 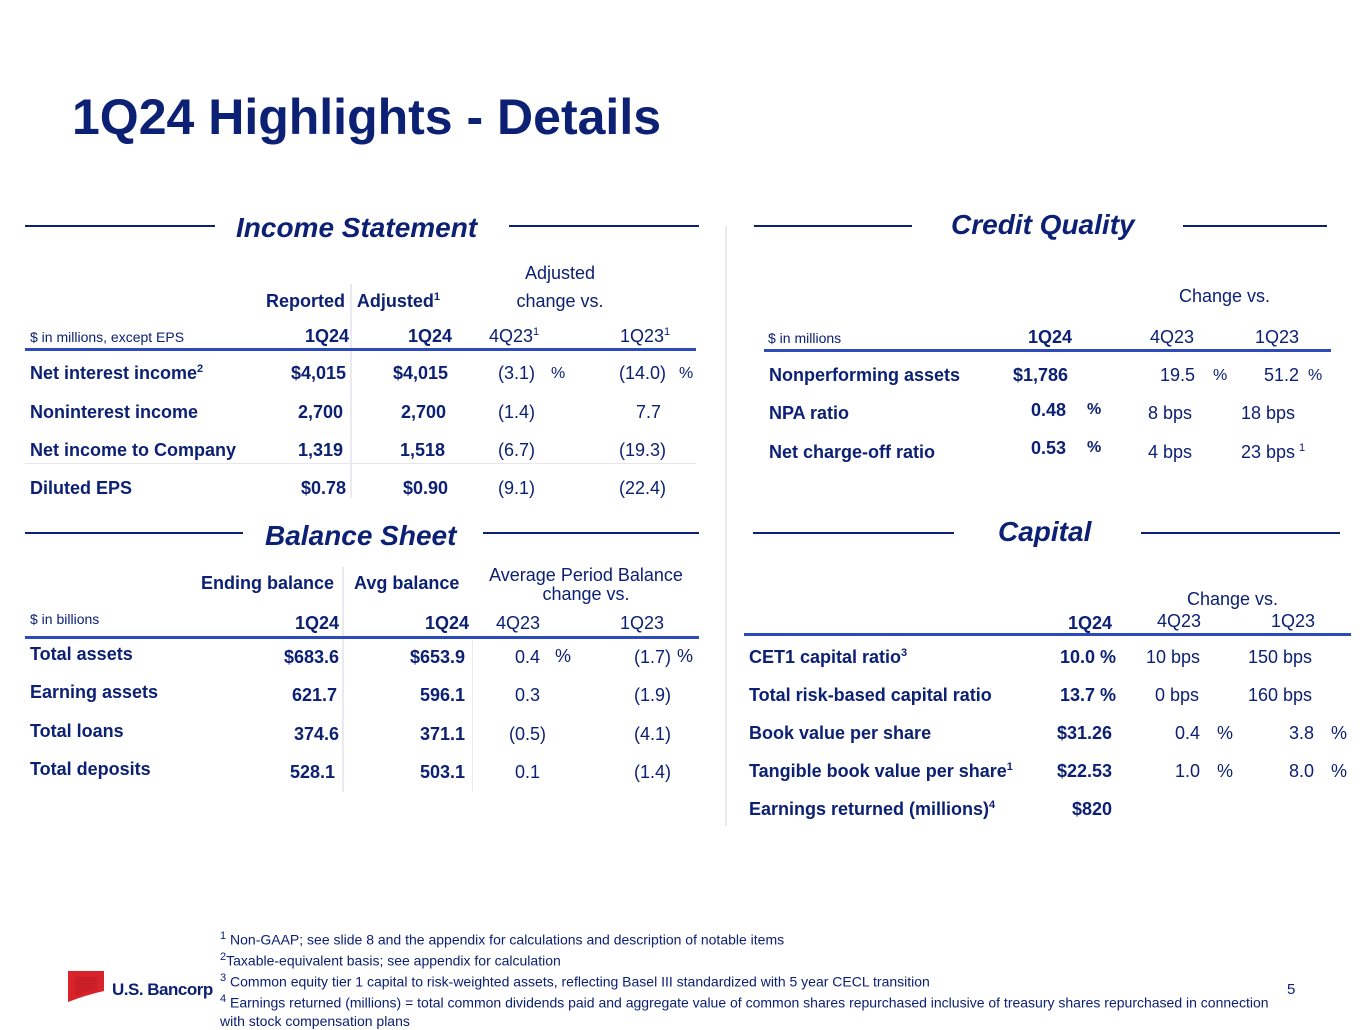 I want to click on col-header-adjusted: Adjusted1, so click(x=398, y=301).